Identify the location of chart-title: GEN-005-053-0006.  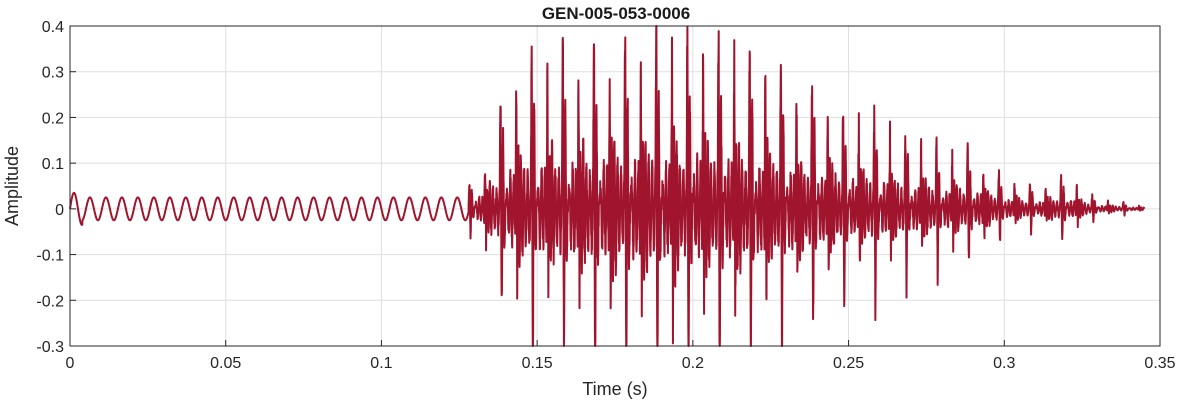
(616, 13).